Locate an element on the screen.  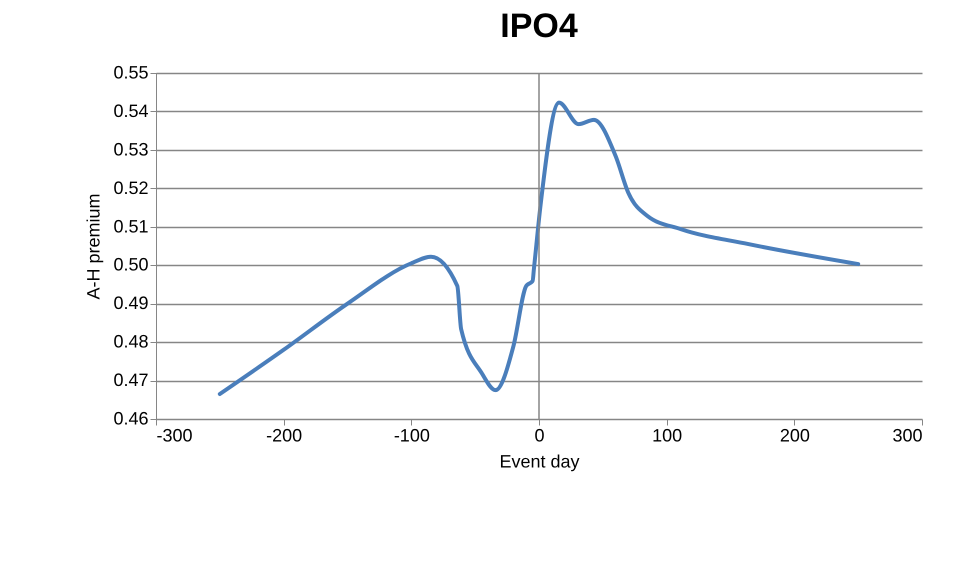
x-tick-label: -200 is located at coordinates (284, 436).